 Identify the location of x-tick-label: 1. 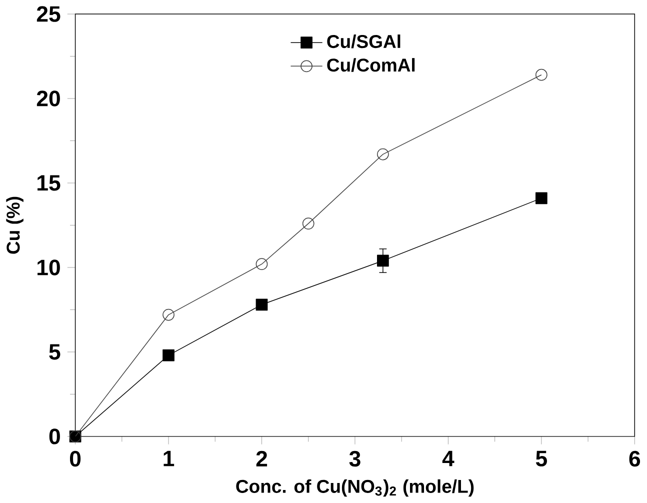
(169, 458).